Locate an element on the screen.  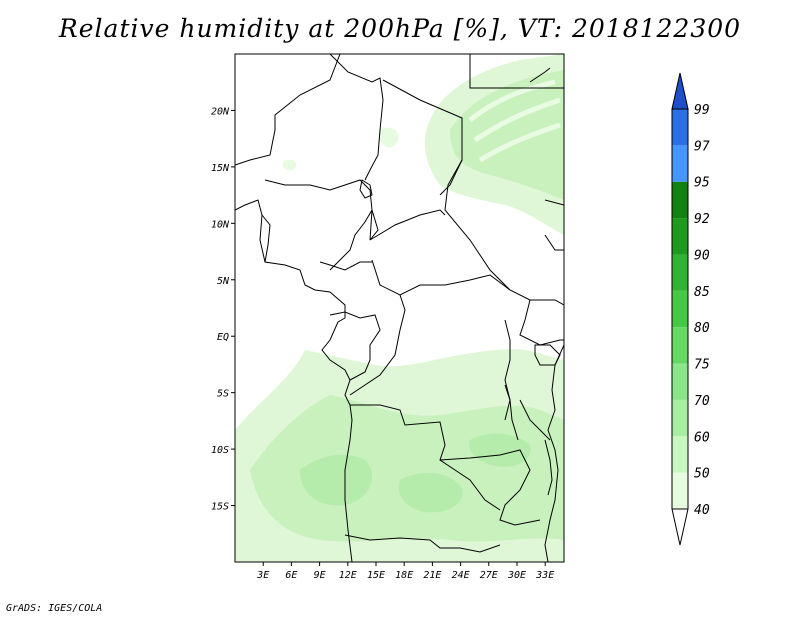
colorbar-upper-triangle is located at coordinates (680, 91).